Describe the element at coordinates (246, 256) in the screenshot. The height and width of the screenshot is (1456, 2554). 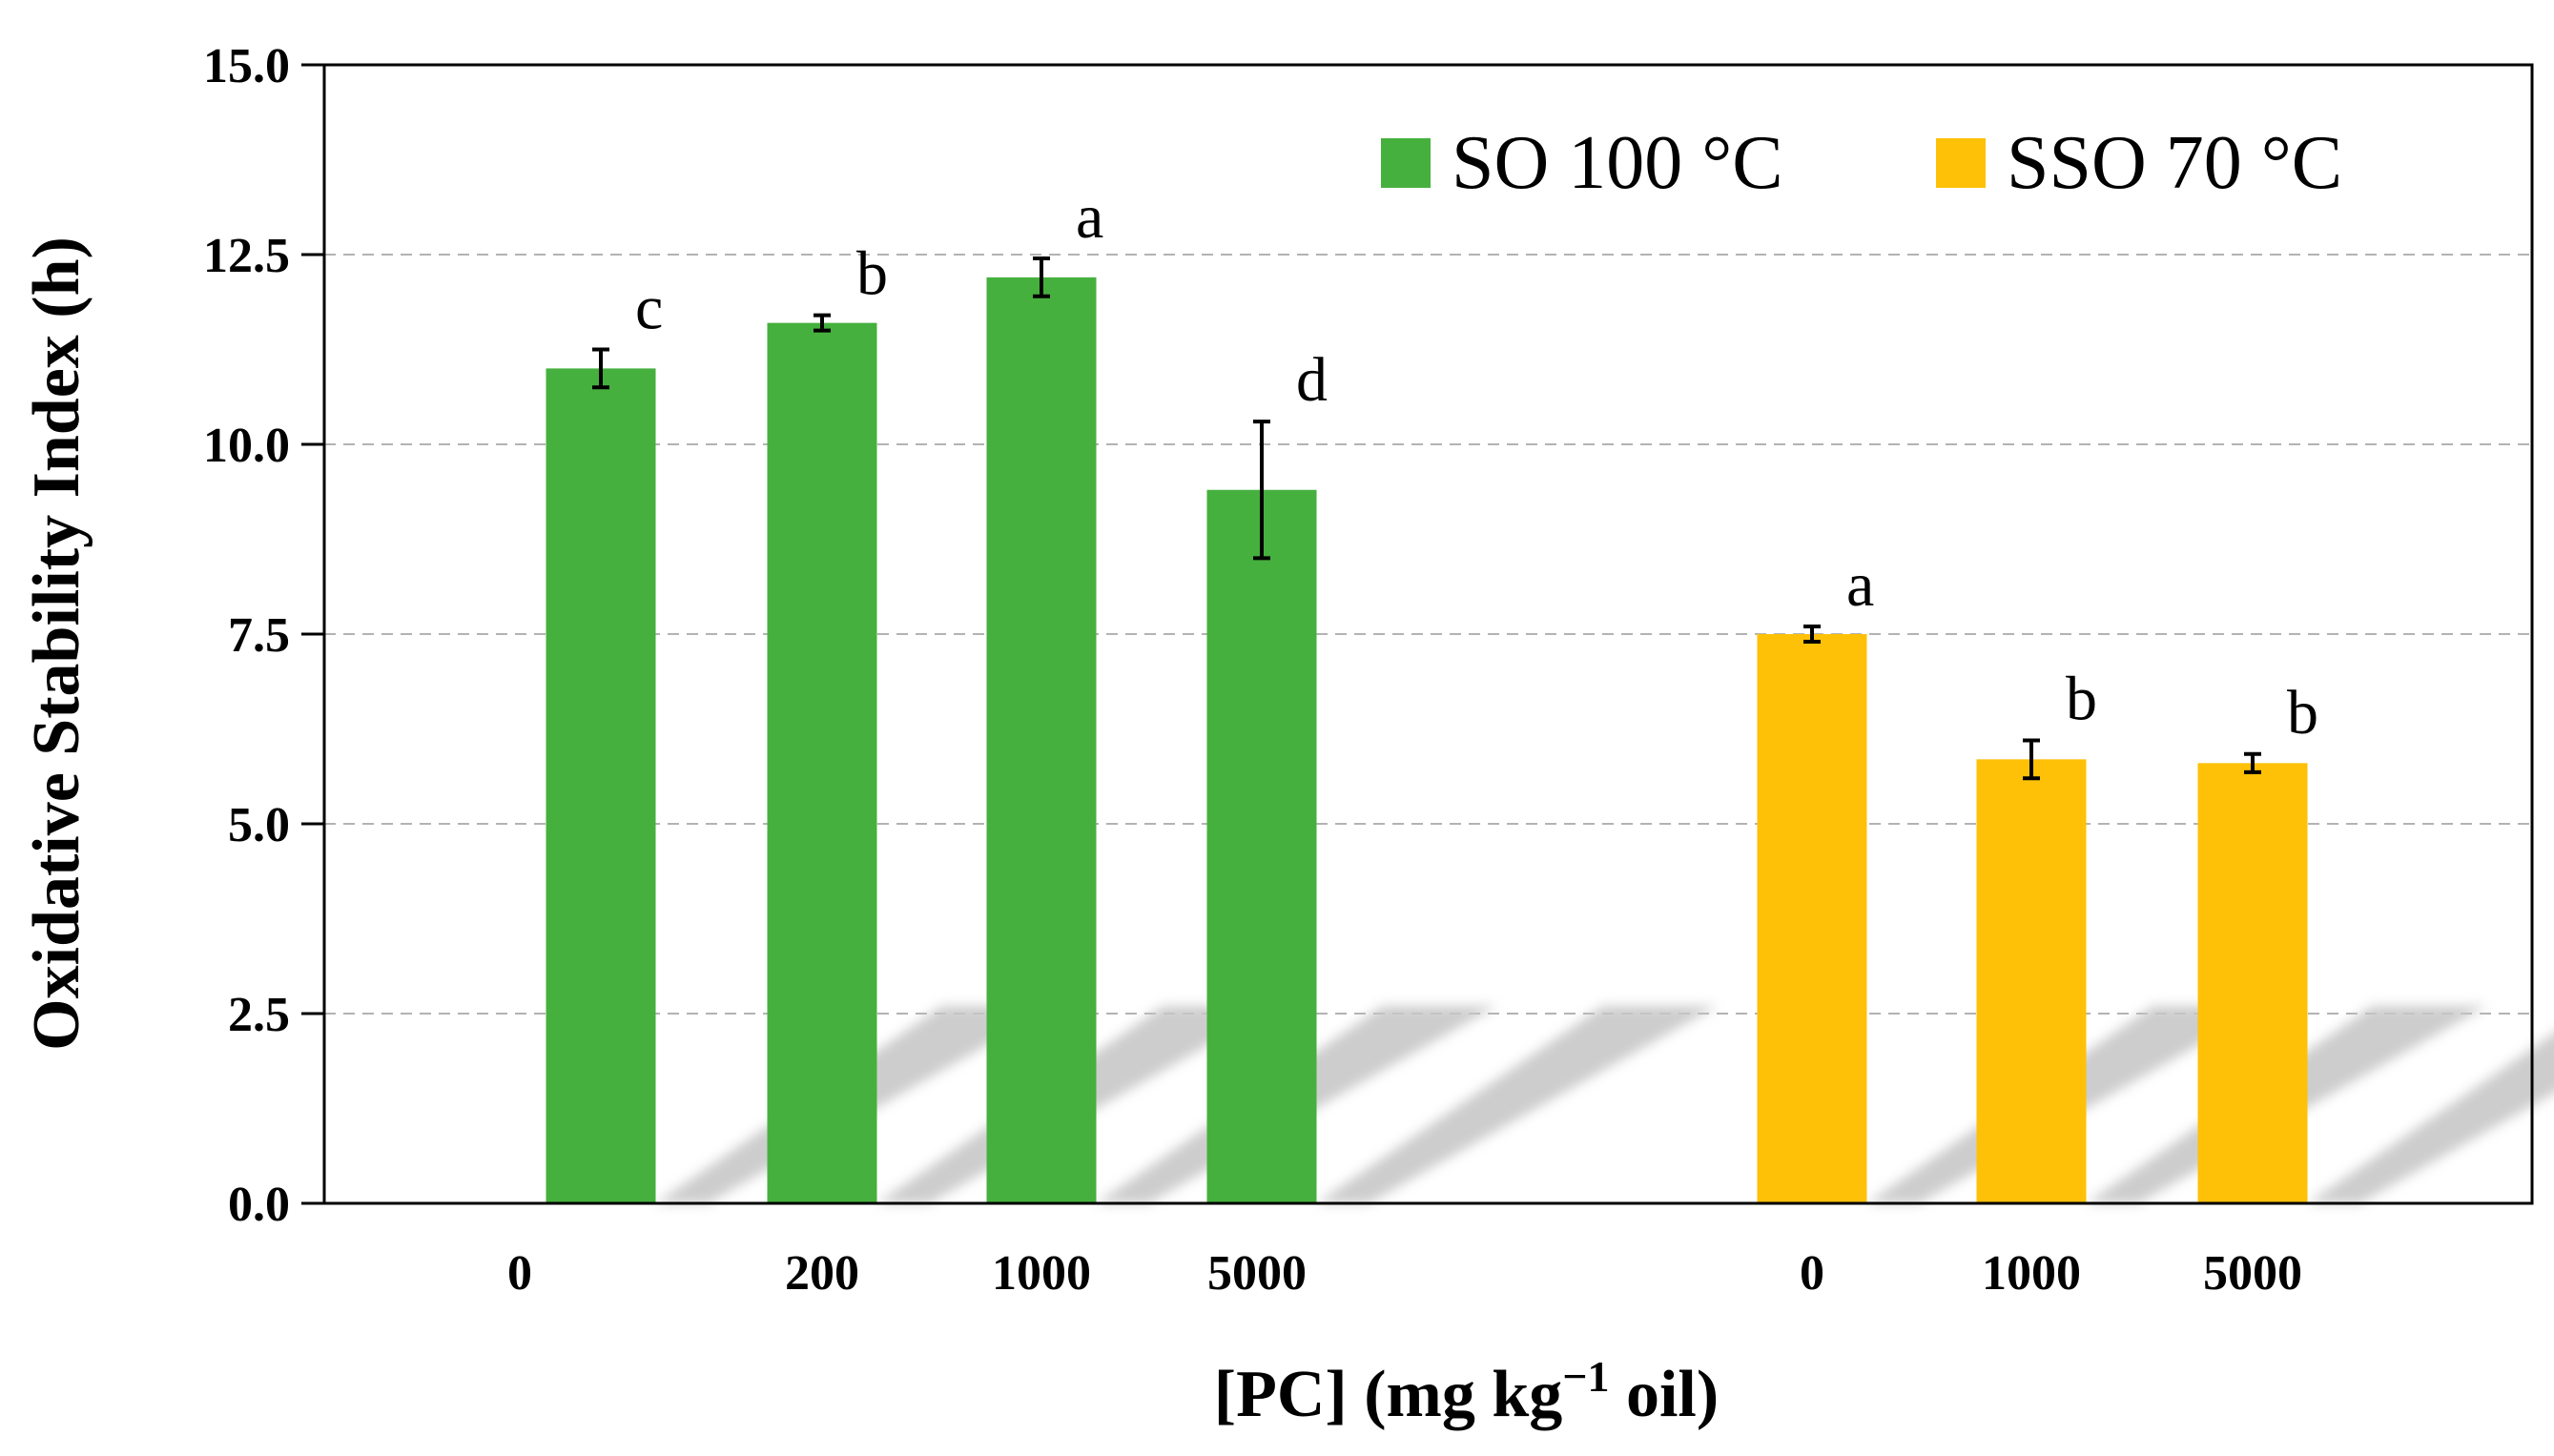
I see `y-tick-label: 12.5` at that location.